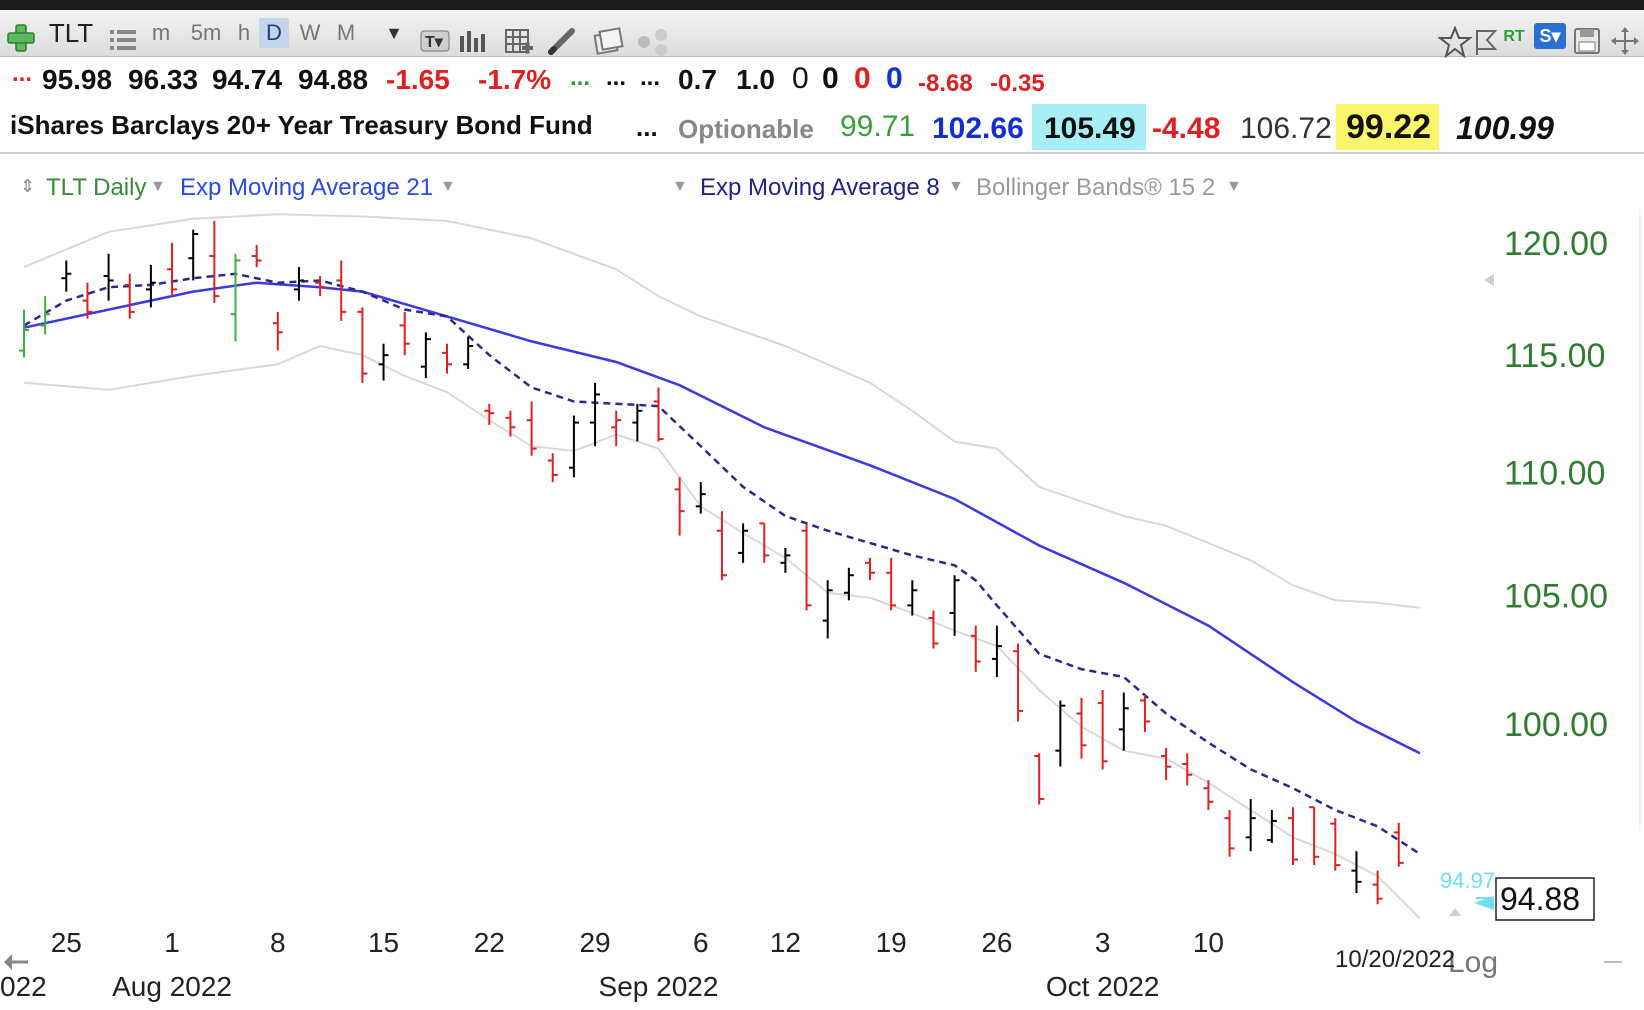 This screenshot has width=1644, height=1010. I want to click on flag-icon, so click(1486, 42).